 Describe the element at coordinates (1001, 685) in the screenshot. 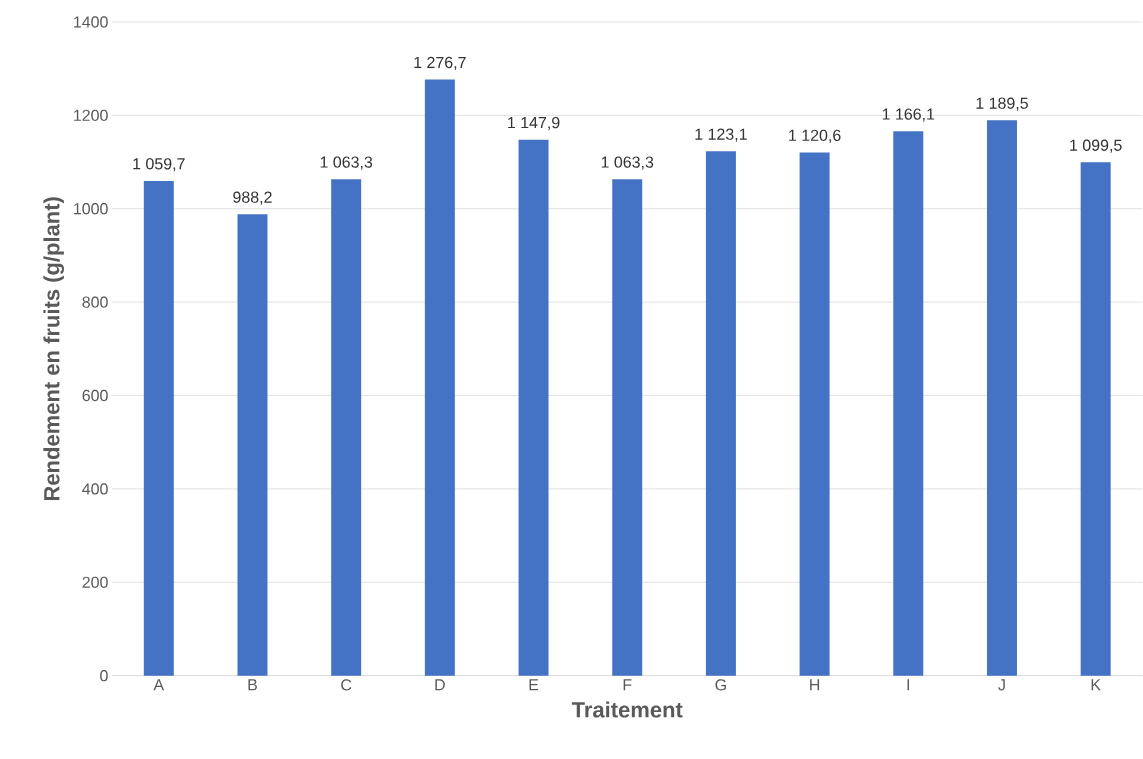

I see `x-tick-label: J` at that location.